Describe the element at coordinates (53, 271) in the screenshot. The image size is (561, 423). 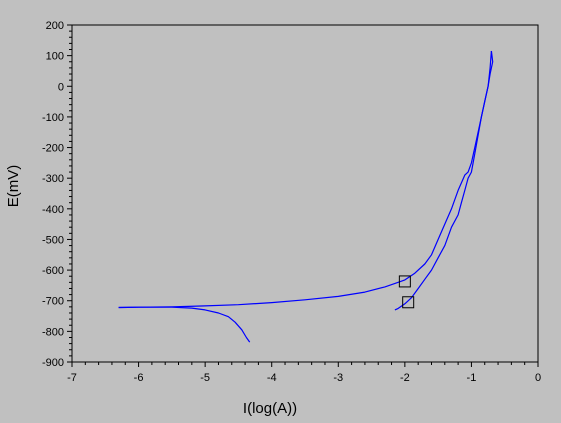
I see `y-tick-label: -600` at that location.